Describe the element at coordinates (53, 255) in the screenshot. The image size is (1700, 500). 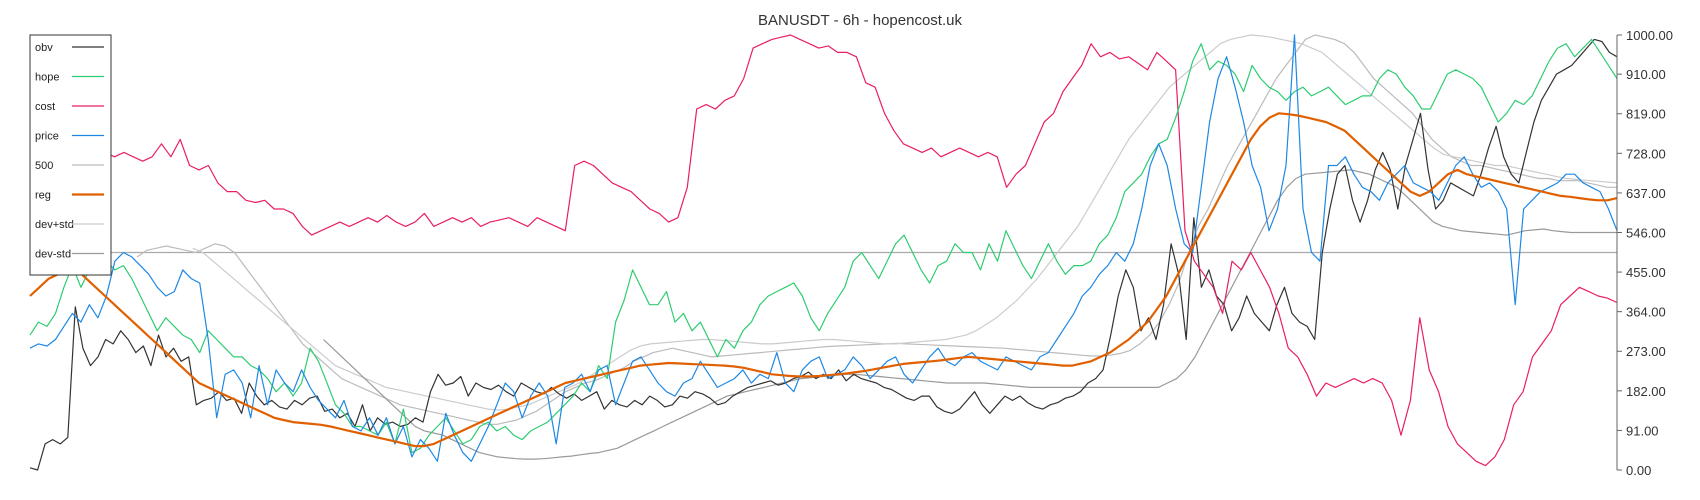
I see `legend-label: dev-std` at that location.